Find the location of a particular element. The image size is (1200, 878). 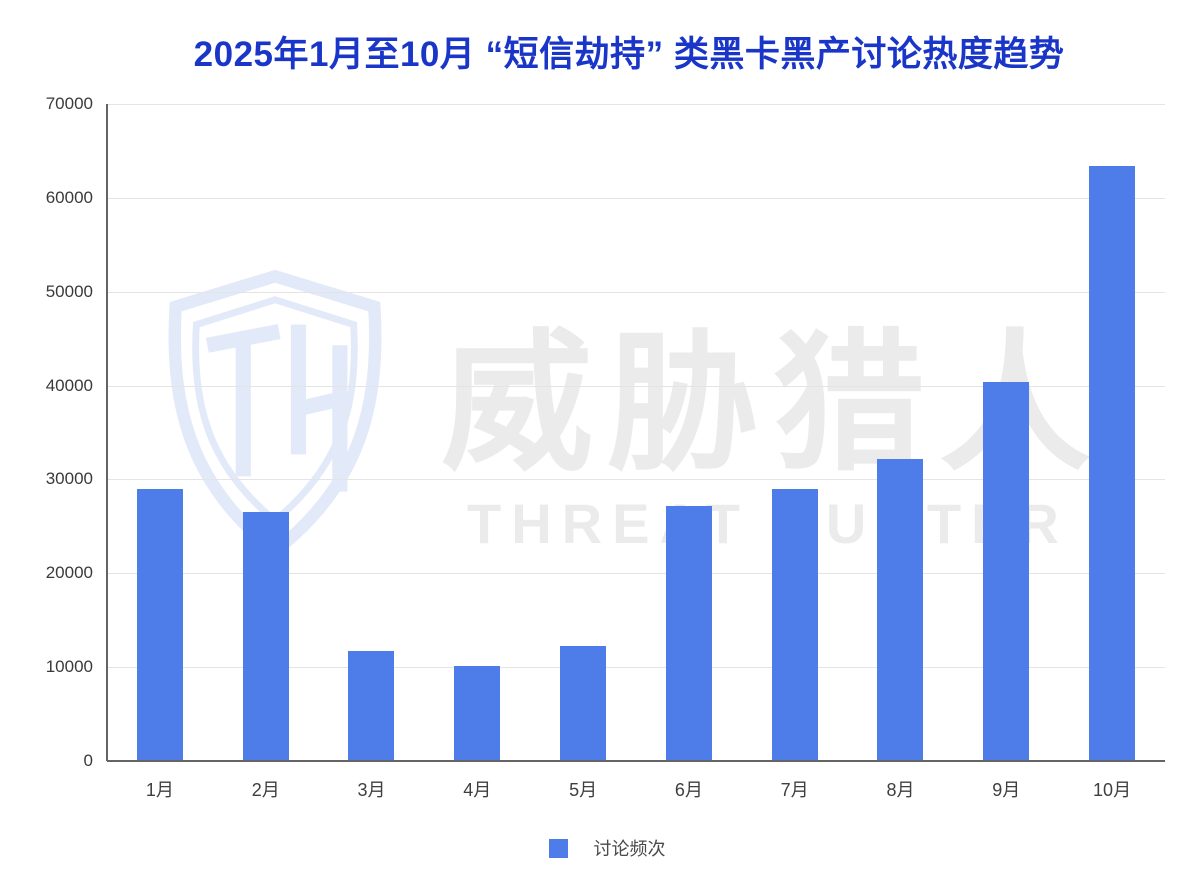

y-axis-tick-label: 0 is located at coordinates (88, 760).